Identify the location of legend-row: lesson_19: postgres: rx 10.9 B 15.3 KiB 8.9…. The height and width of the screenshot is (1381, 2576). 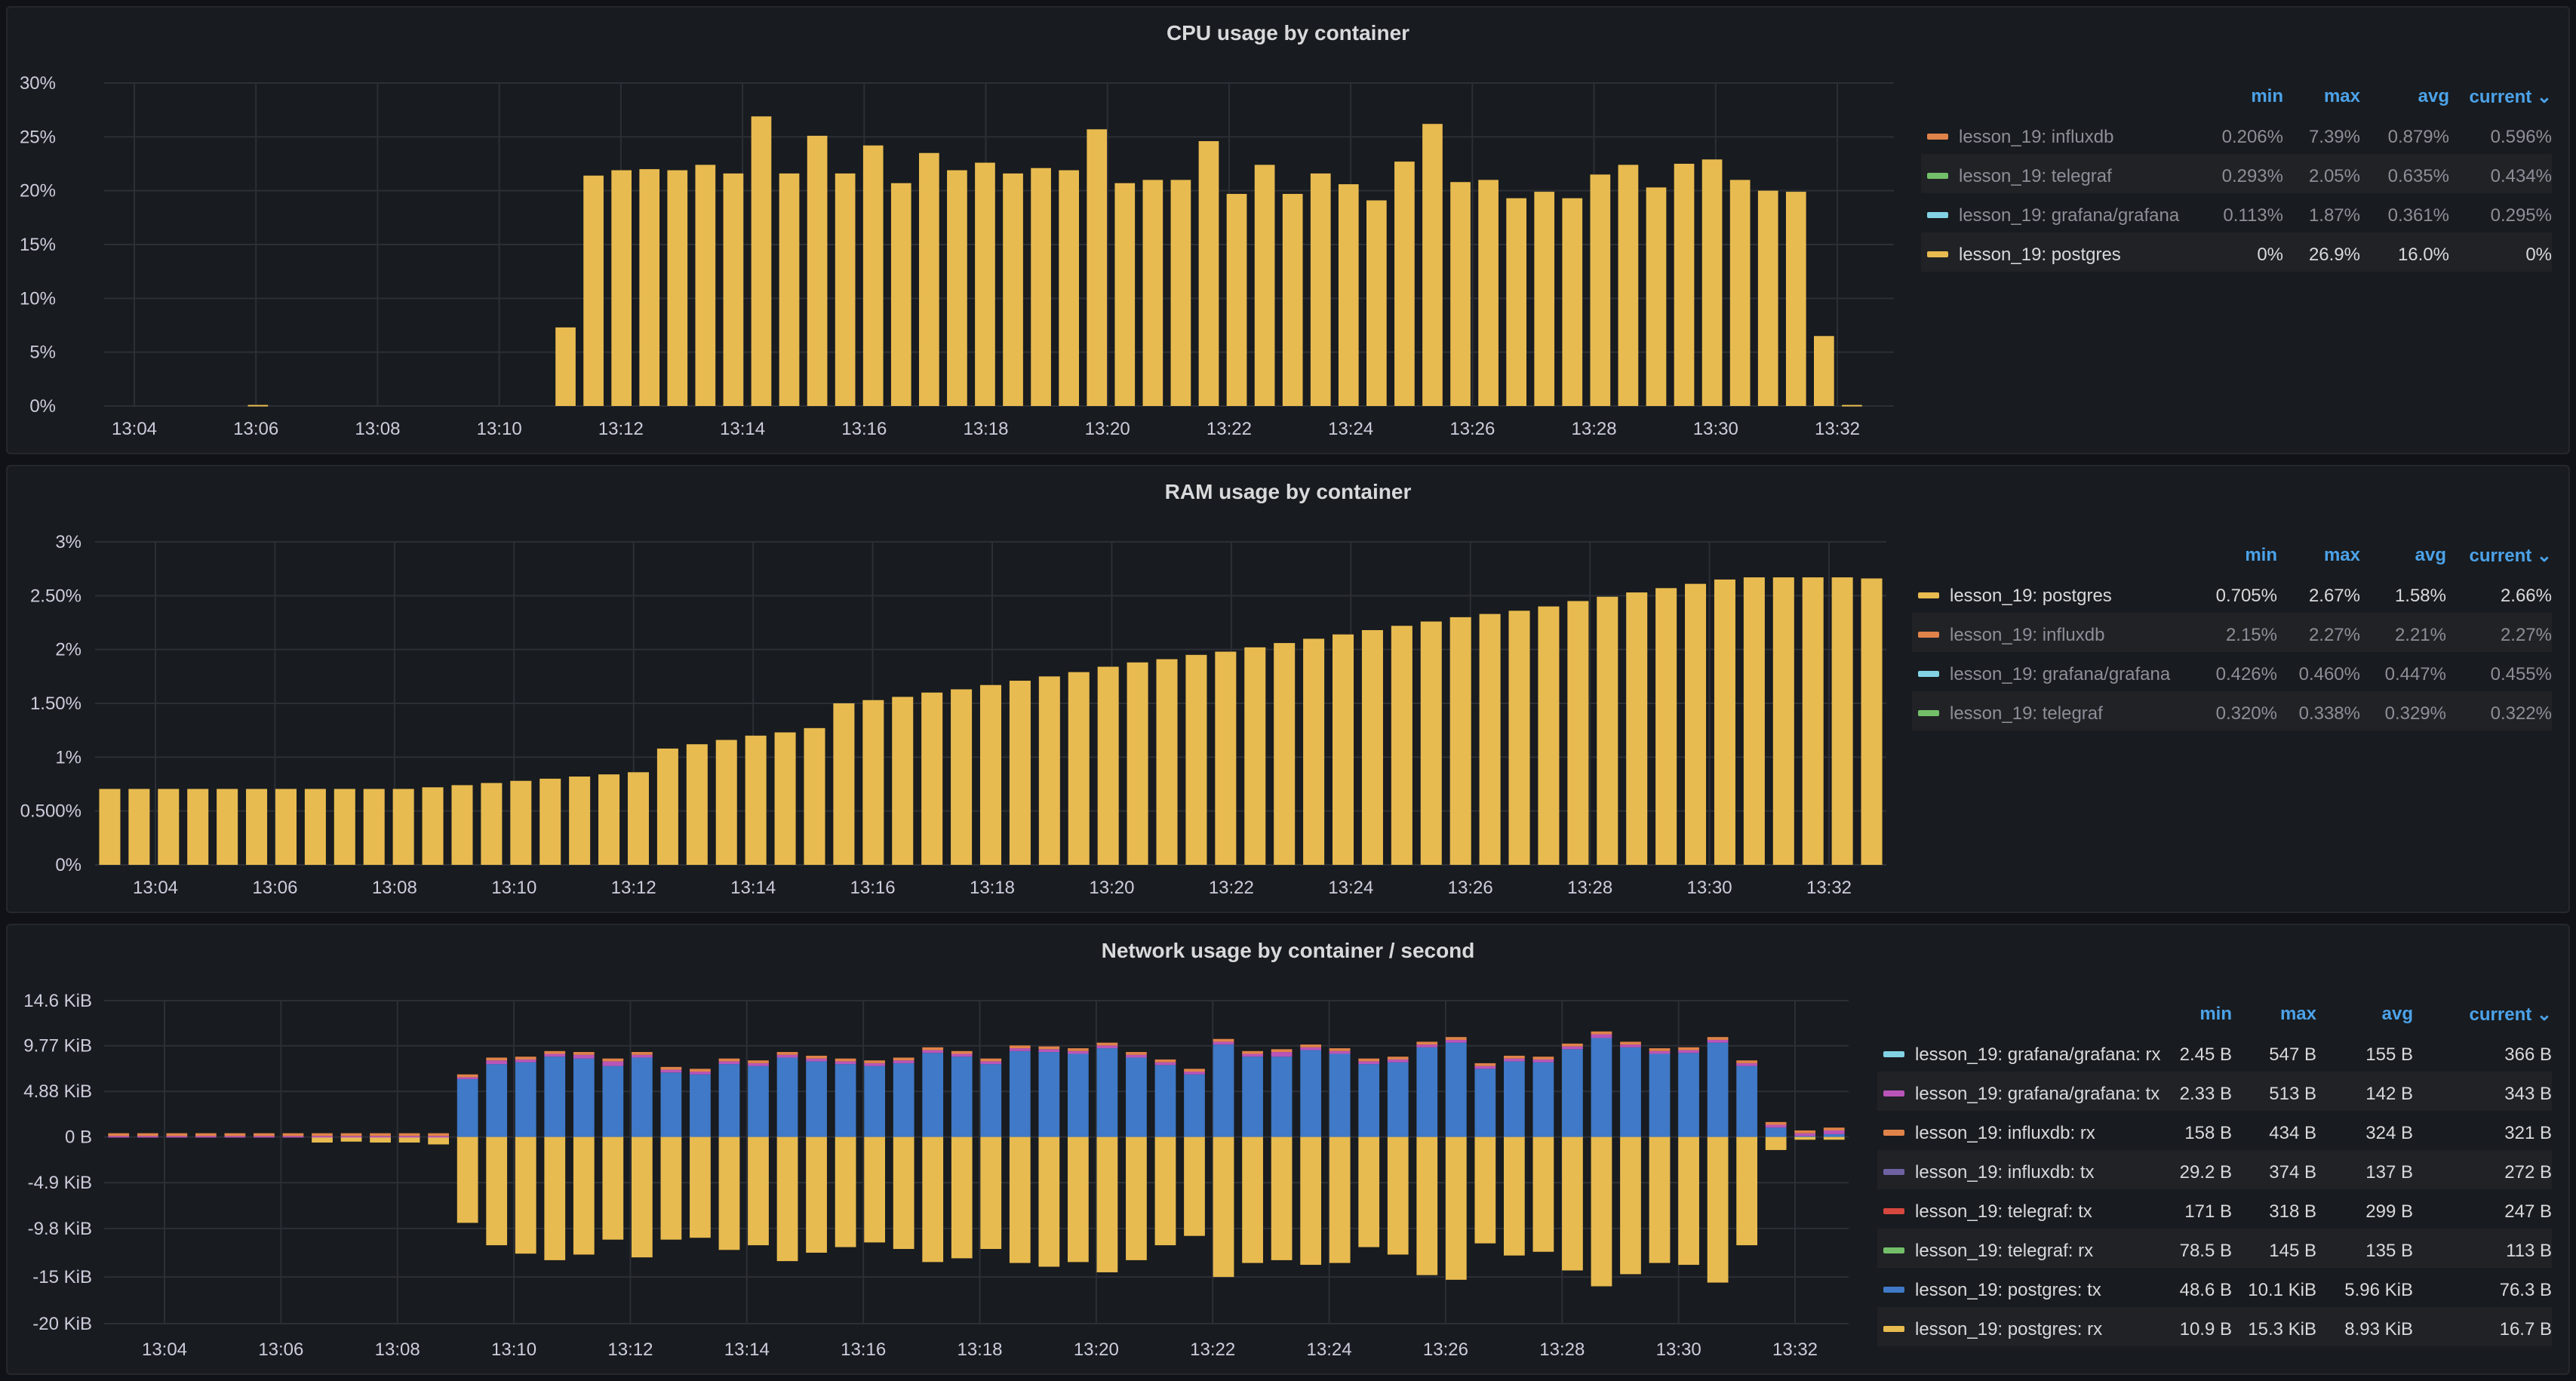
(2214, 1327).